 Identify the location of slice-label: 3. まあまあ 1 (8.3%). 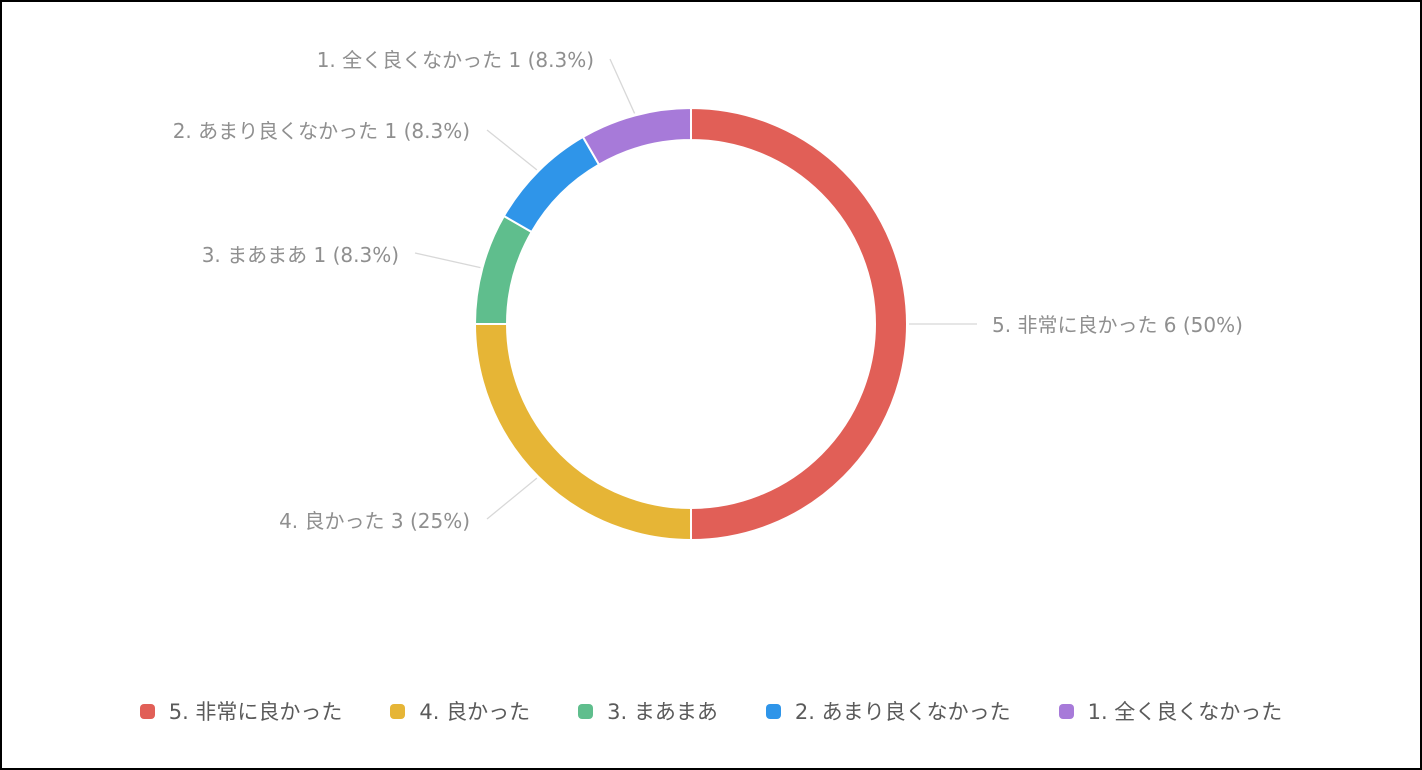
(300, 255).